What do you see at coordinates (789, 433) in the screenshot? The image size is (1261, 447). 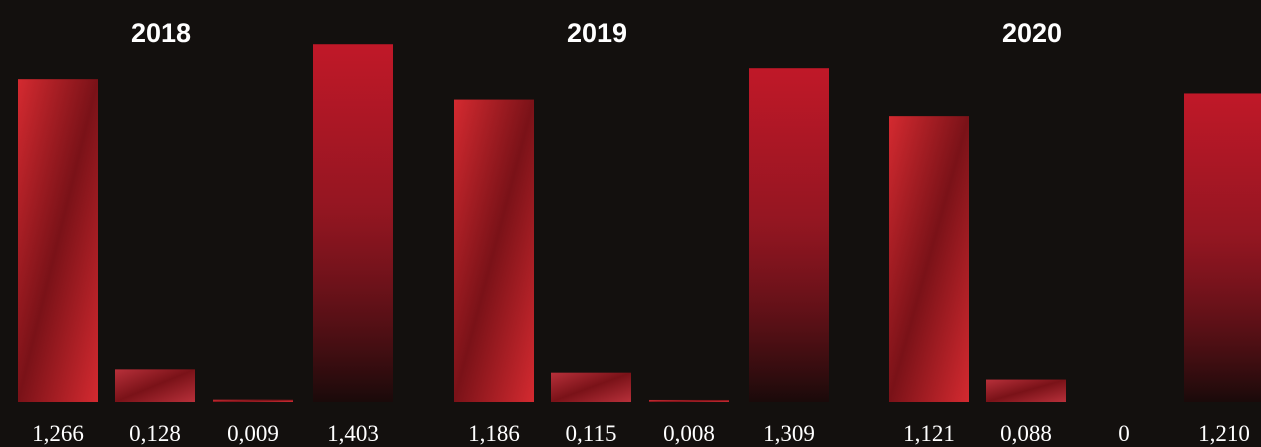 I see `value-label: 1,309` at bounding box center [789, 433].